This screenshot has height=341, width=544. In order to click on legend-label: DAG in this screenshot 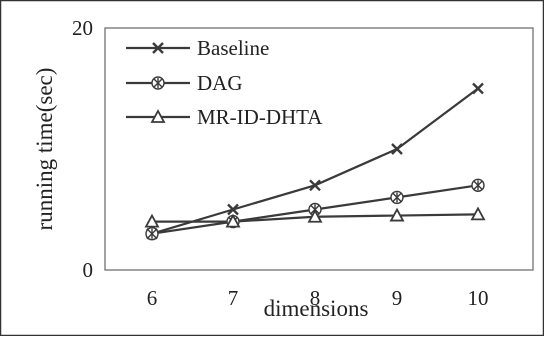, I will do `click(220, 83)`.